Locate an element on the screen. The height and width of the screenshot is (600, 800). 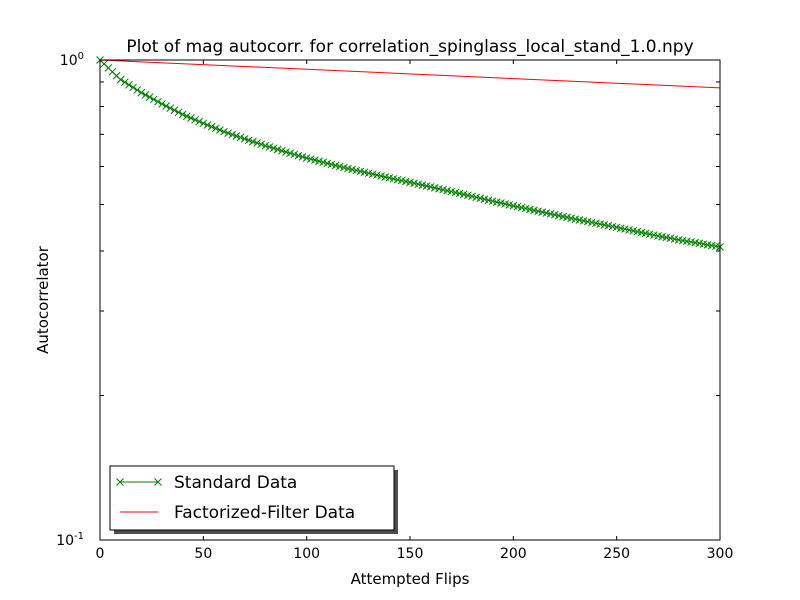
x-tick-label: 200 is located at coordinates (513, 554).